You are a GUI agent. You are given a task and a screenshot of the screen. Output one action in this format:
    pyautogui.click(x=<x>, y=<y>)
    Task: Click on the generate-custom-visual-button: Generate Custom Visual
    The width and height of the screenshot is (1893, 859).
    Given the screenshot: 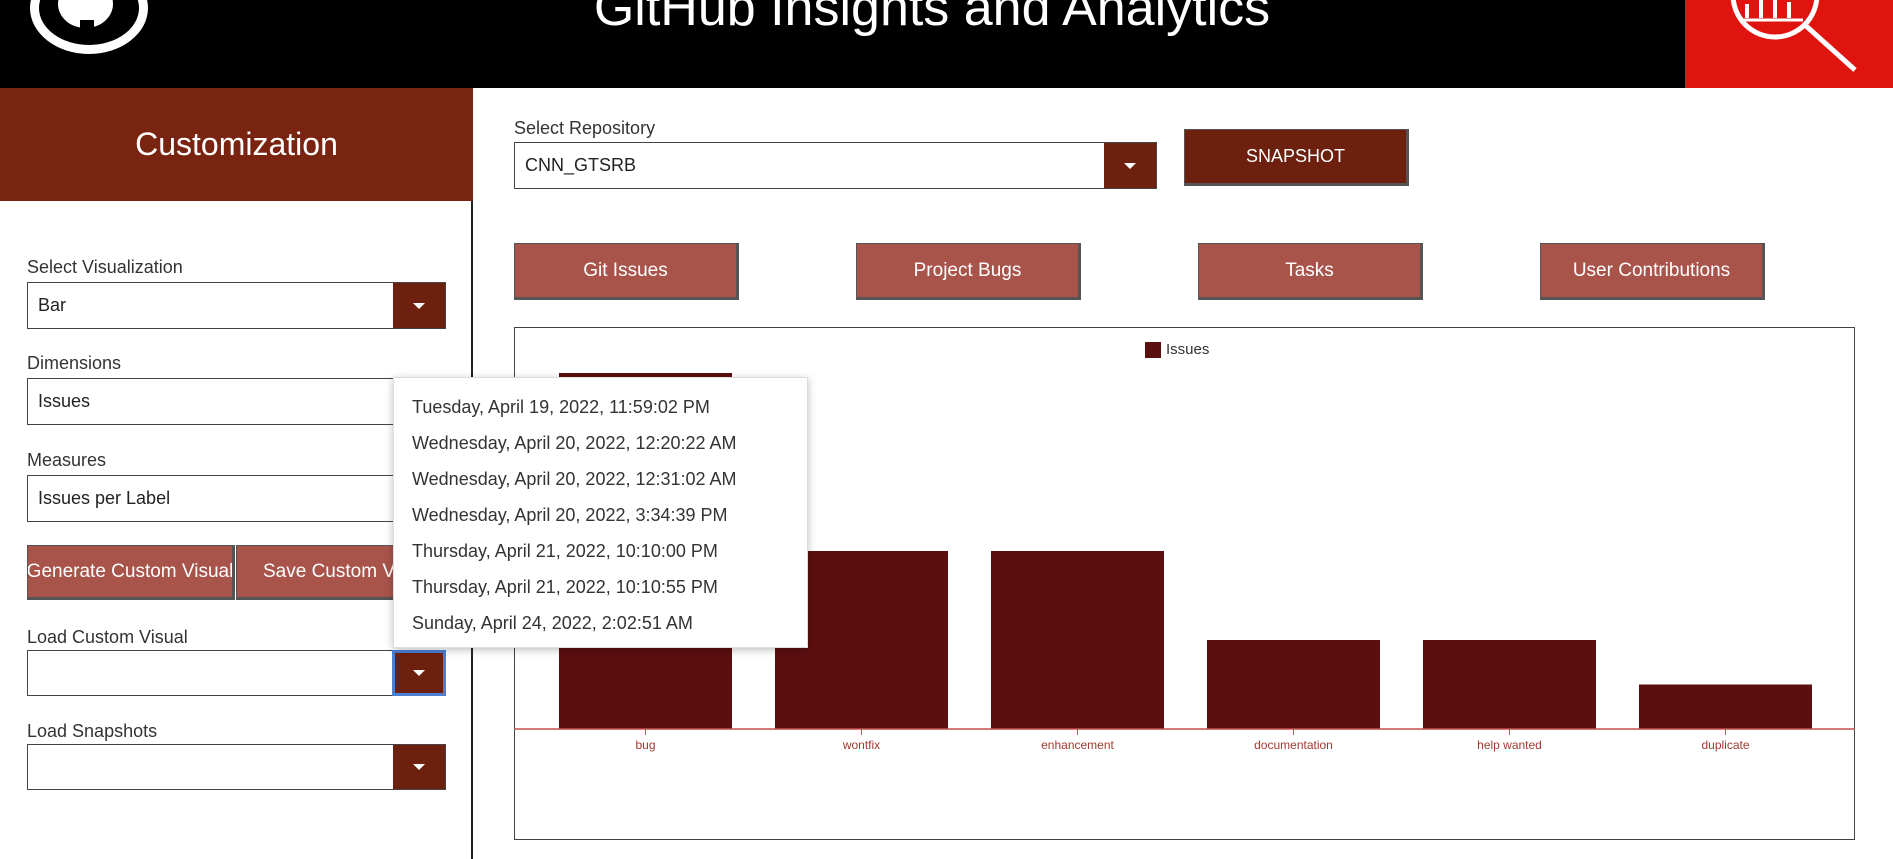 What is the action you would take?
    pyautogui.click(x=131, y=572)
    